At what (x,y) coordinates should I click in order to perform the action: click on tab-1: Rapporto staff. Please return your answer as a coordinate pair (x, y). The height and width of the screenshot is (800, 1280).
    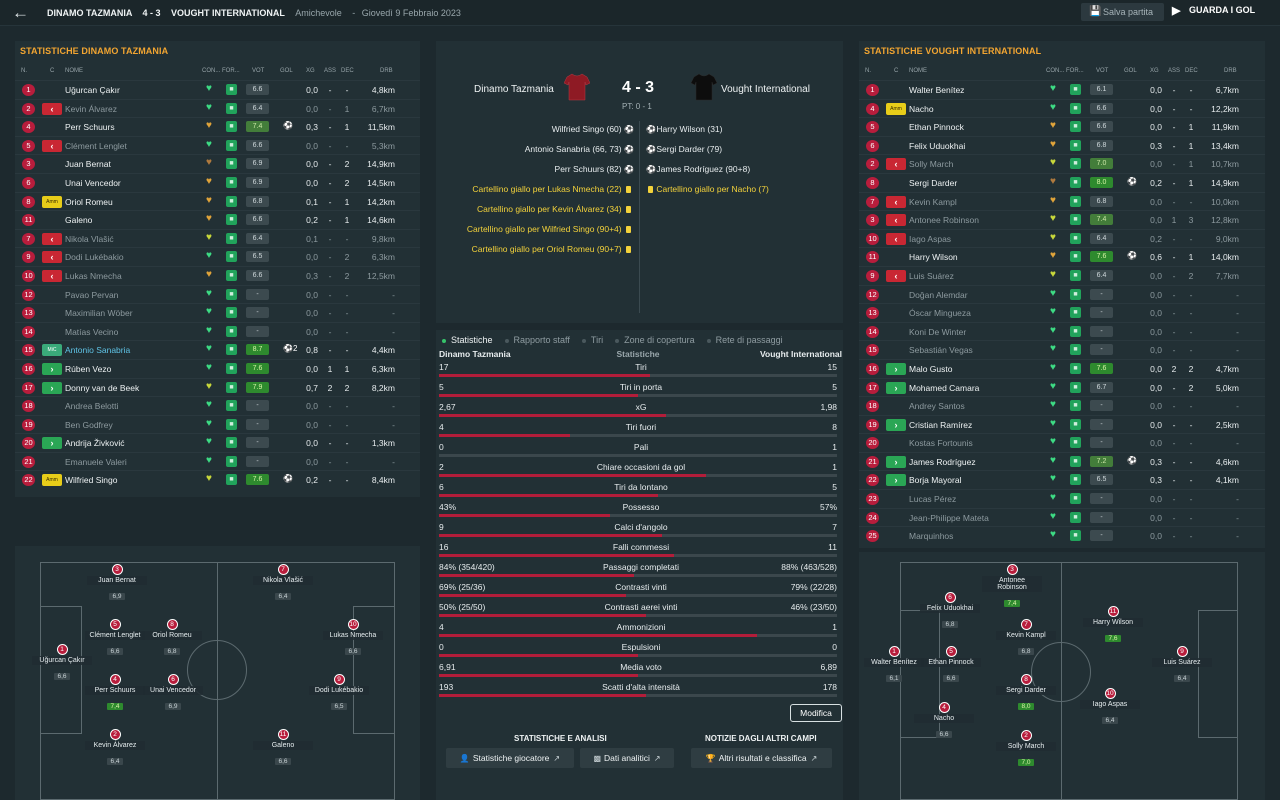
    Looking at the image, I should click on (537, 340).